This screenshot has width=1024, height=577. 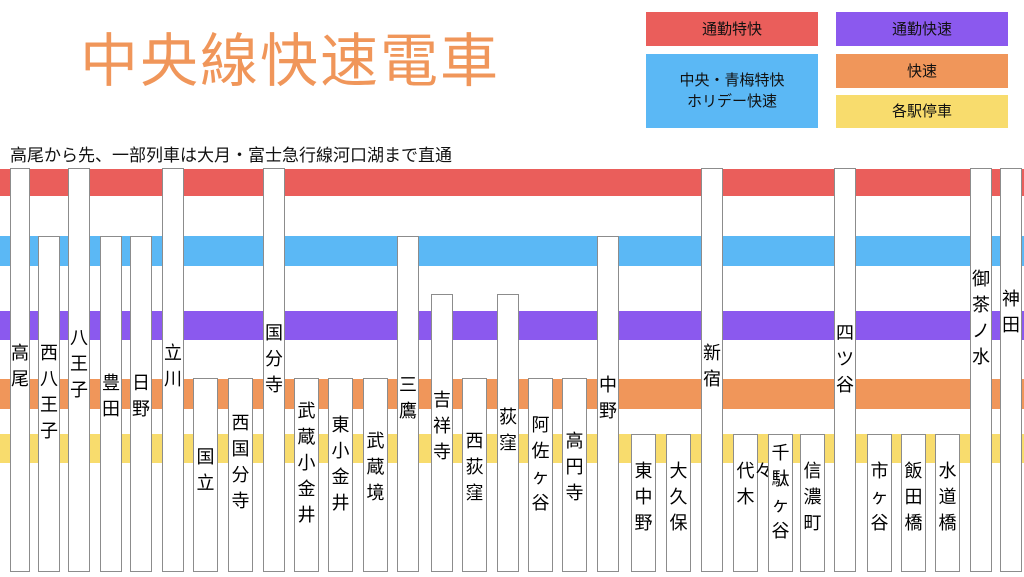 What do you see at coordinates (205, 470) in the screenshot?
I see `station-name: 国立` at bounding box center [205, 470].